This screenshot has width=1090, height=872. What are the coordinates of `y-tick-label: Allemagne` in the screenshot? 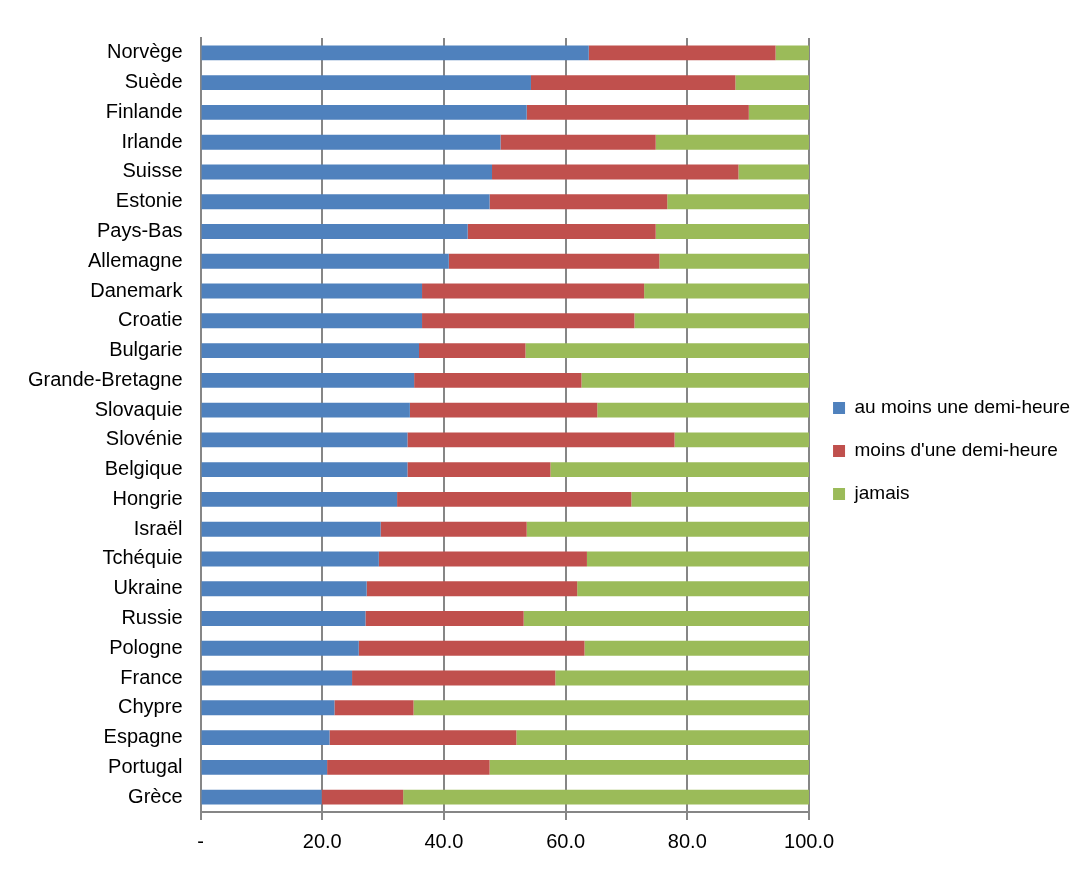 It's located at (135, 259).